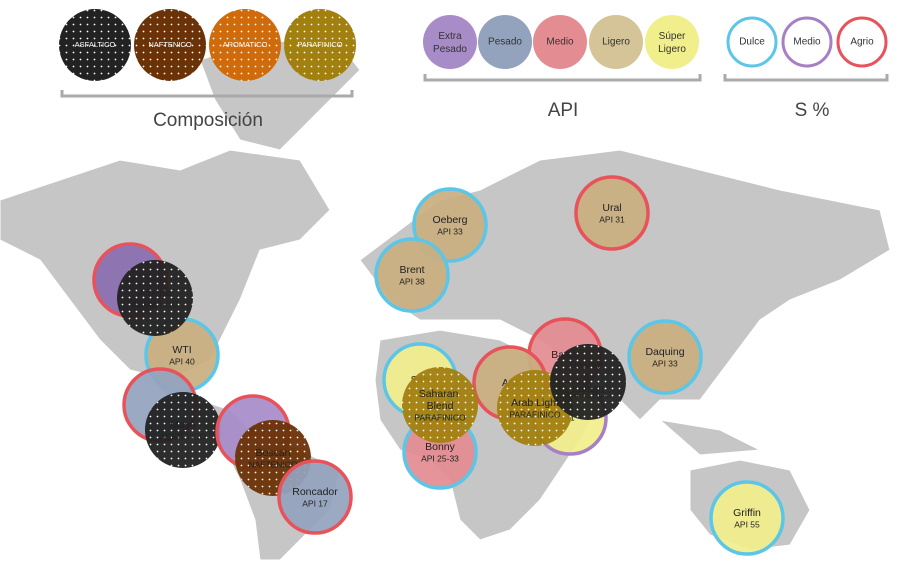  I want to click on crude-name: Brent, so click(411, 270).